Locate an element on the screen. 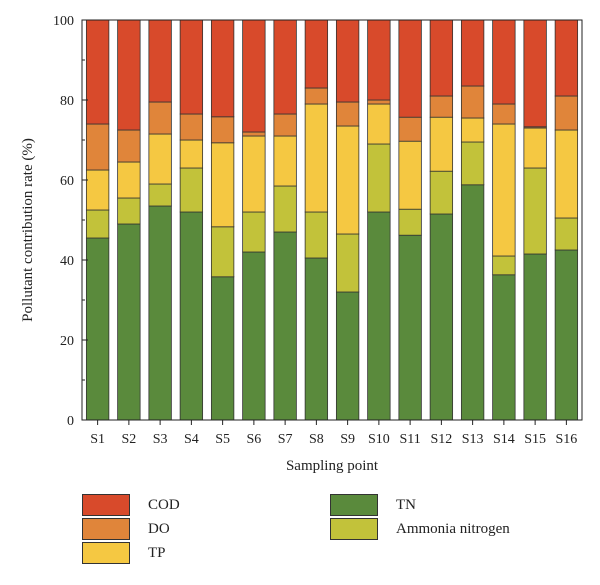 Image resolution: width=600 pixels, height=585 pixels. y-tick-label: 80 is located at coordinates (67, 101).